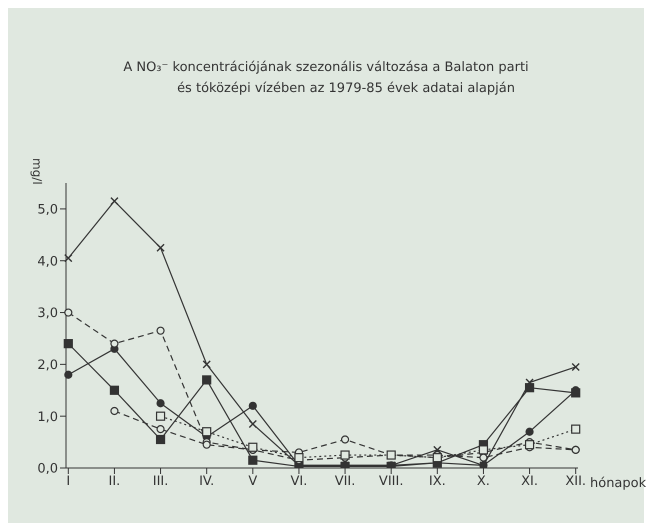 The image size is (652, 531). Describe the element at coordinates (47, 417) in the screenshot. I see `y-tick-label: 1,0` at that location.